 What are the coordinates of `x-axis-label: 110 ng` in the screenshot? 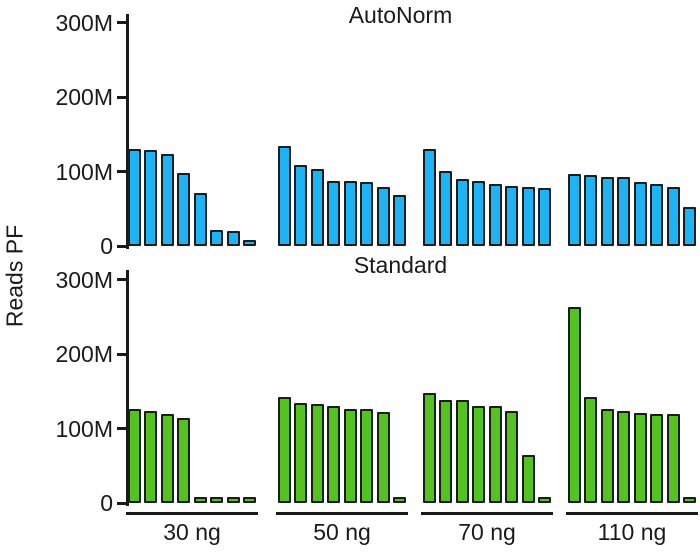 It's located at (632, 532).